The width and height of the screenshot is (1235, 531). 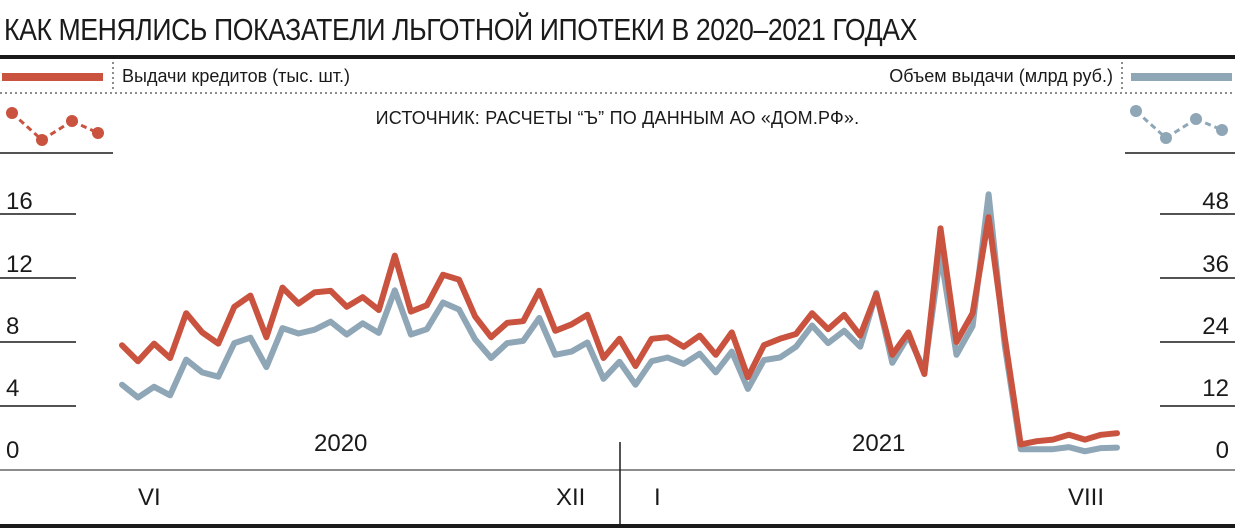 I want to click on year-label-2021: 2021, so click(x=879, y=443).